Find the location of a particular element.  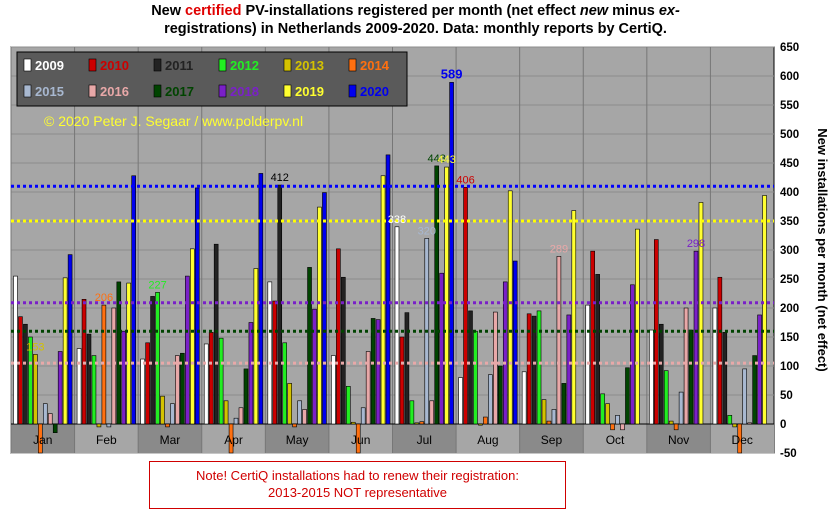

legend-label: 2009 is located at coordinates (49, 65).